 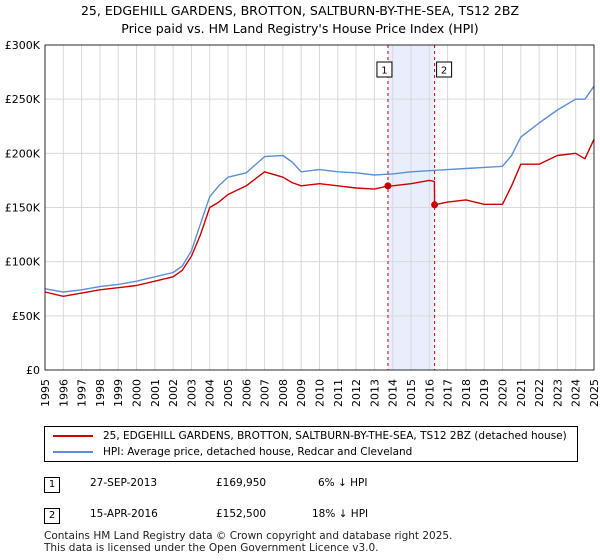 What do you see at coordinates (429, 393) in the screenshot?
I see `x-tick-label: 2016` at bounding box center [429, 393].